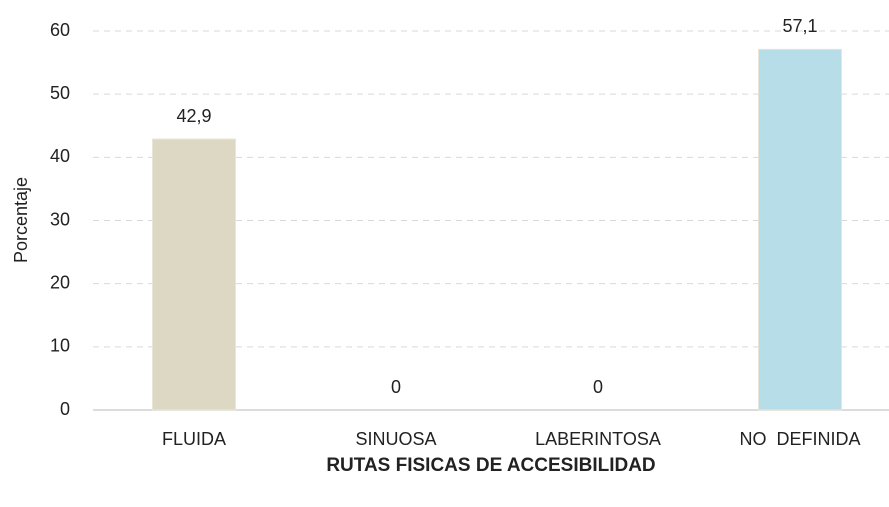 The width and height of the screenshot is (889, 507). What do you see at coordinates (799, 439) in the screenshot?
I see `x-tick-label: NO DEFINIDA` at bounding box center [799, 439].